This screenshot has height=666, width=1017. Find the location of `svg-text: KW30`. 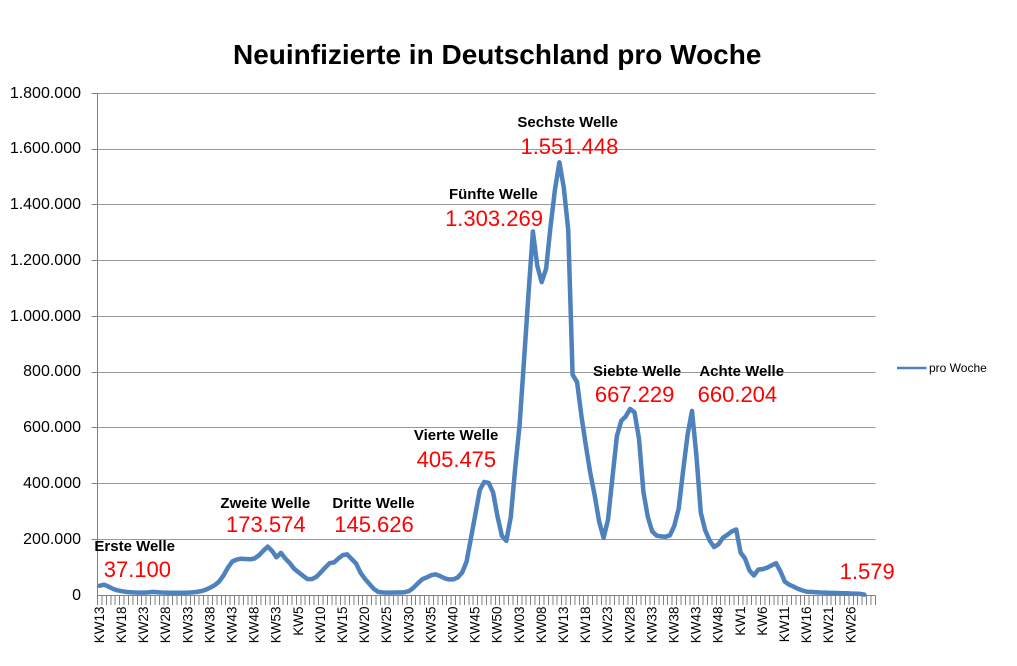

svg-text: KW30 is located at coordinates (408, 625).